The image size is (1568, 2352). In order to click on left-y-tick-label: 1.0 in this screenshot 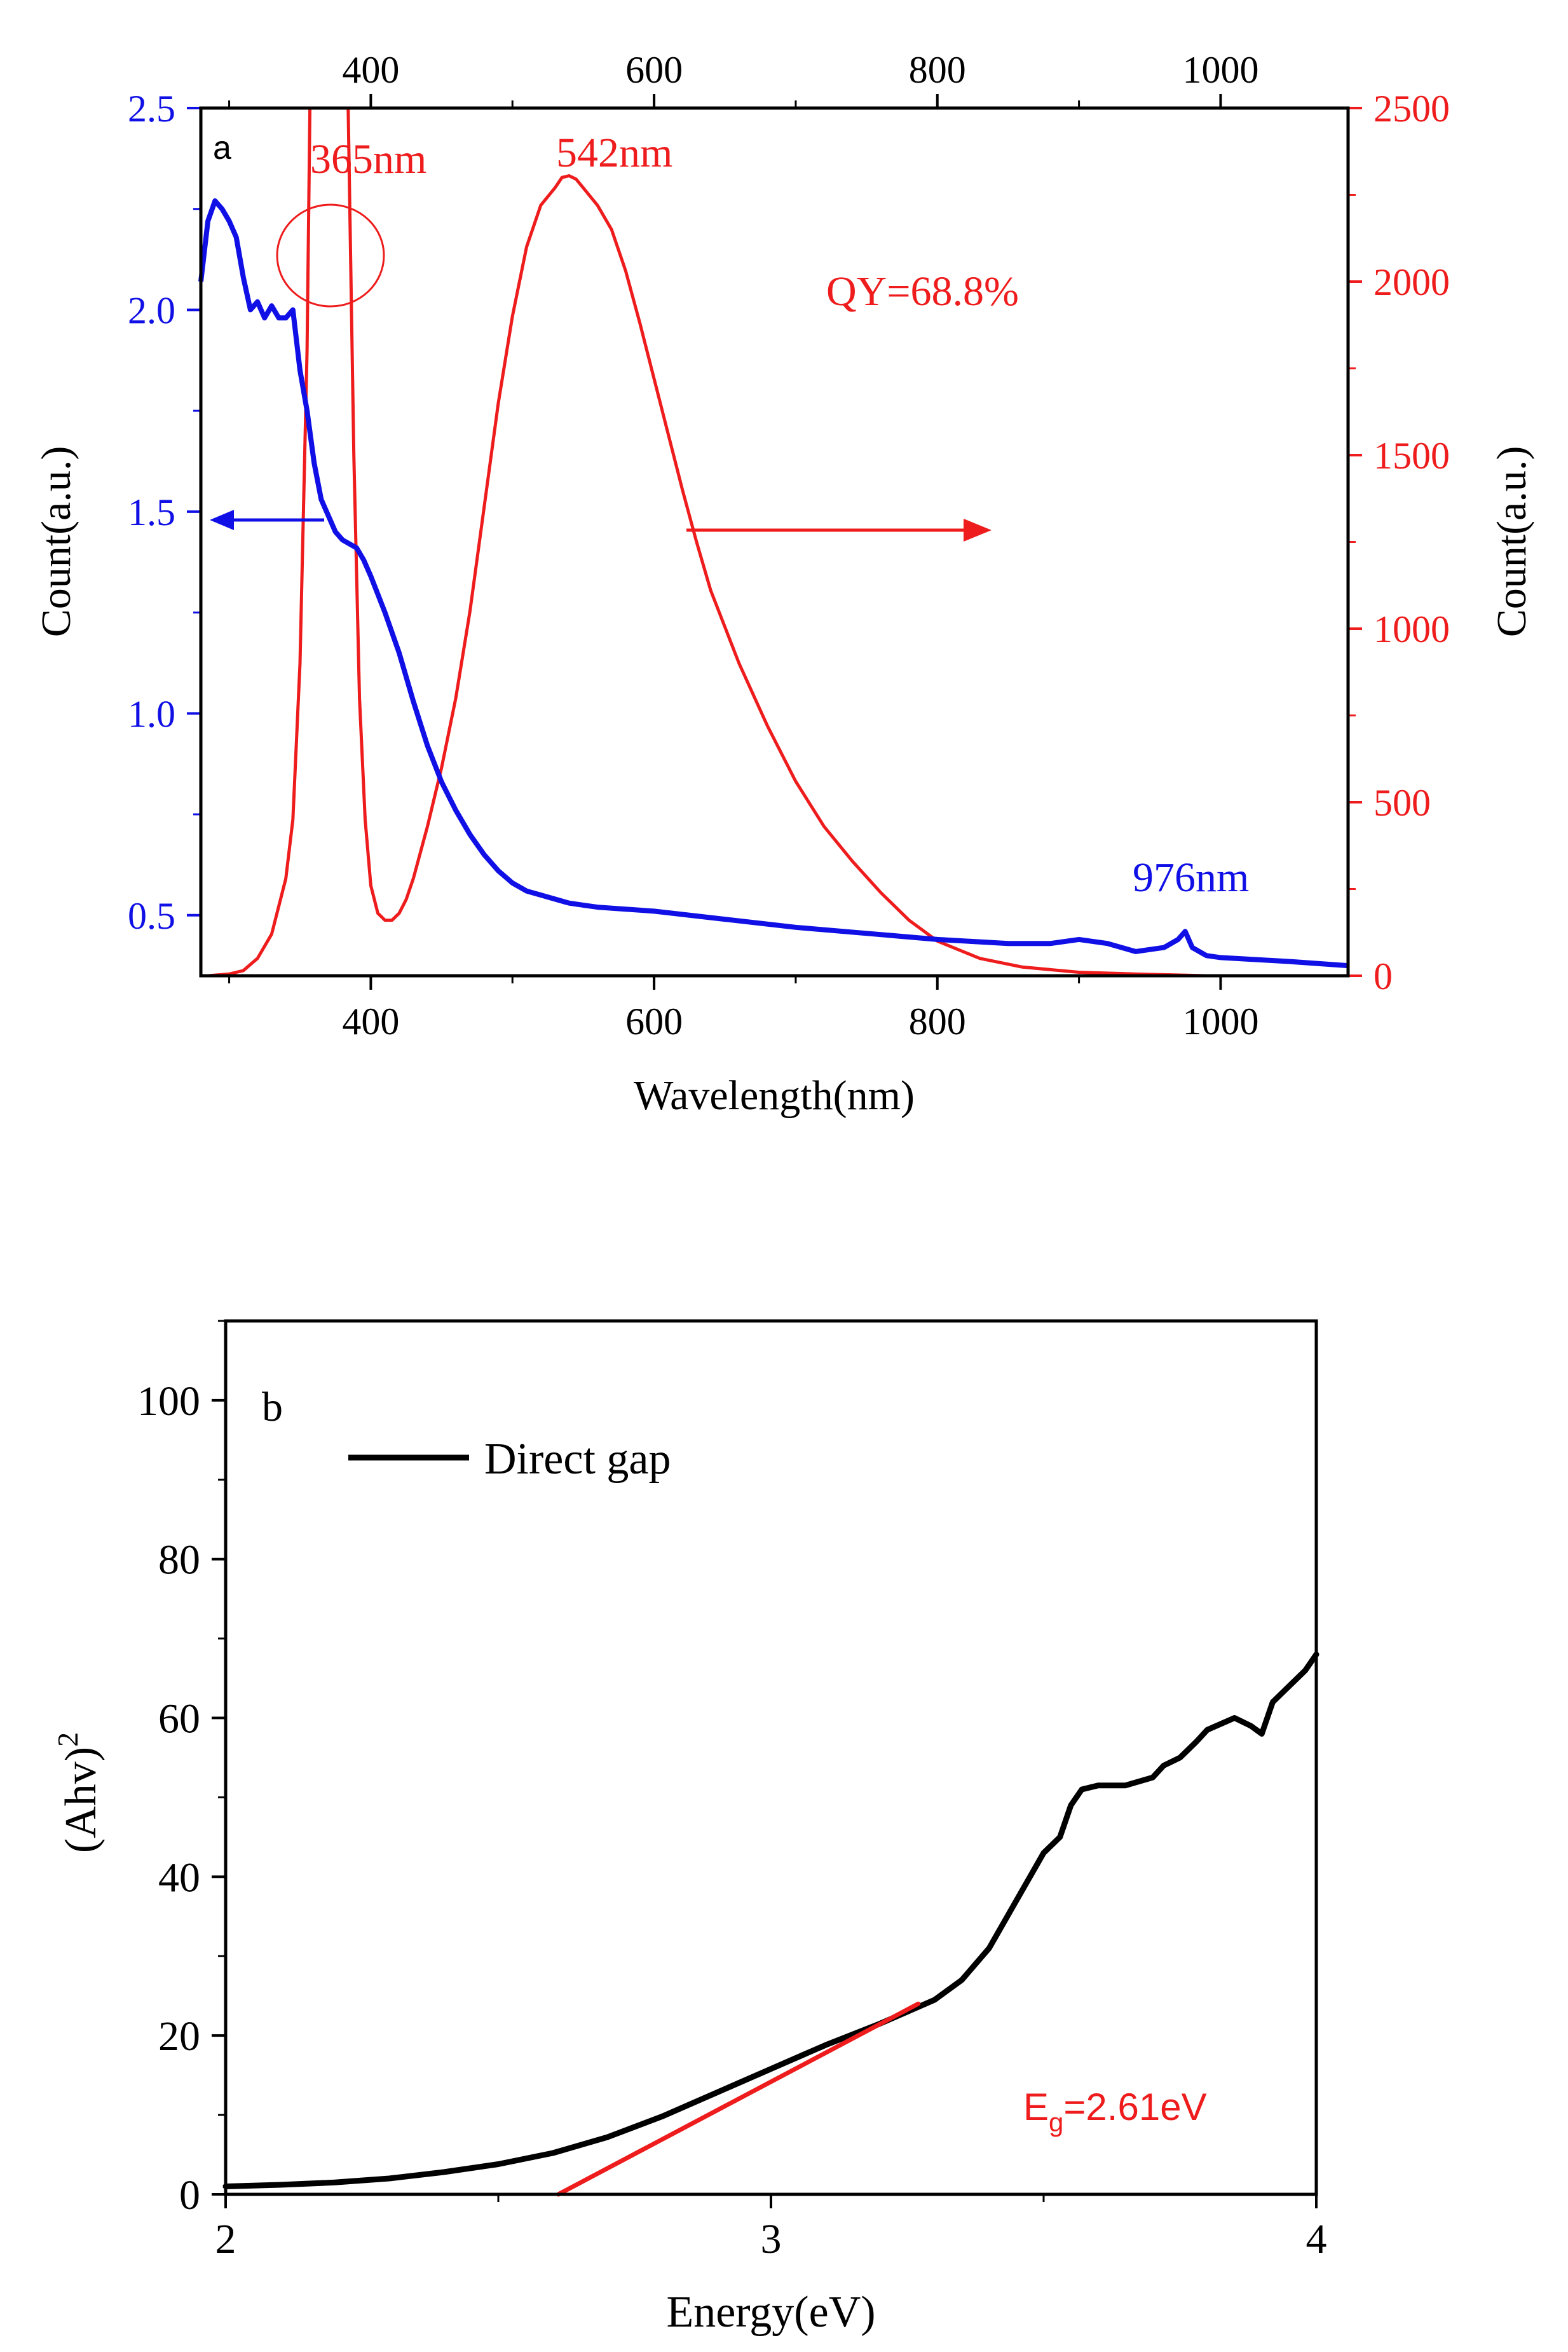, I will do `click(151, 714)`.